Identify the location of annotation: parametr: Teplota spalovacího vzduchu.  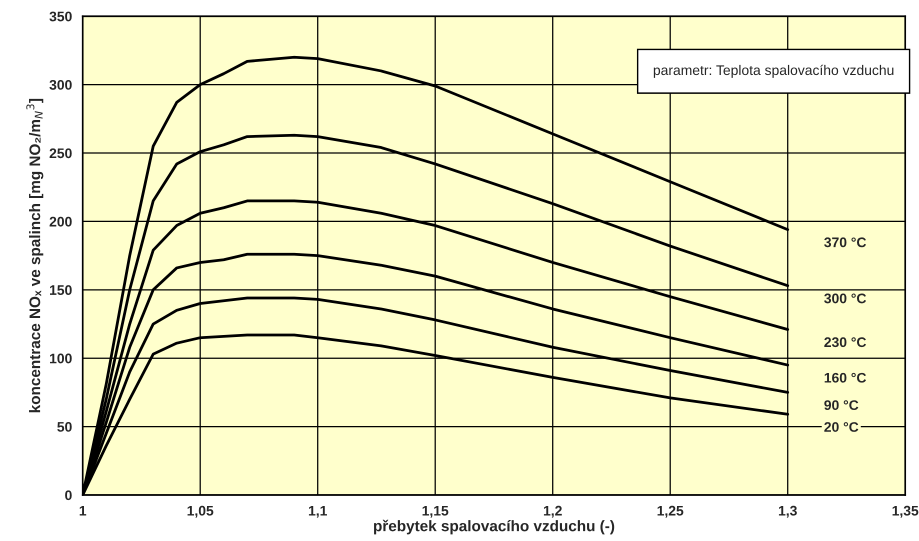
(774, 71).